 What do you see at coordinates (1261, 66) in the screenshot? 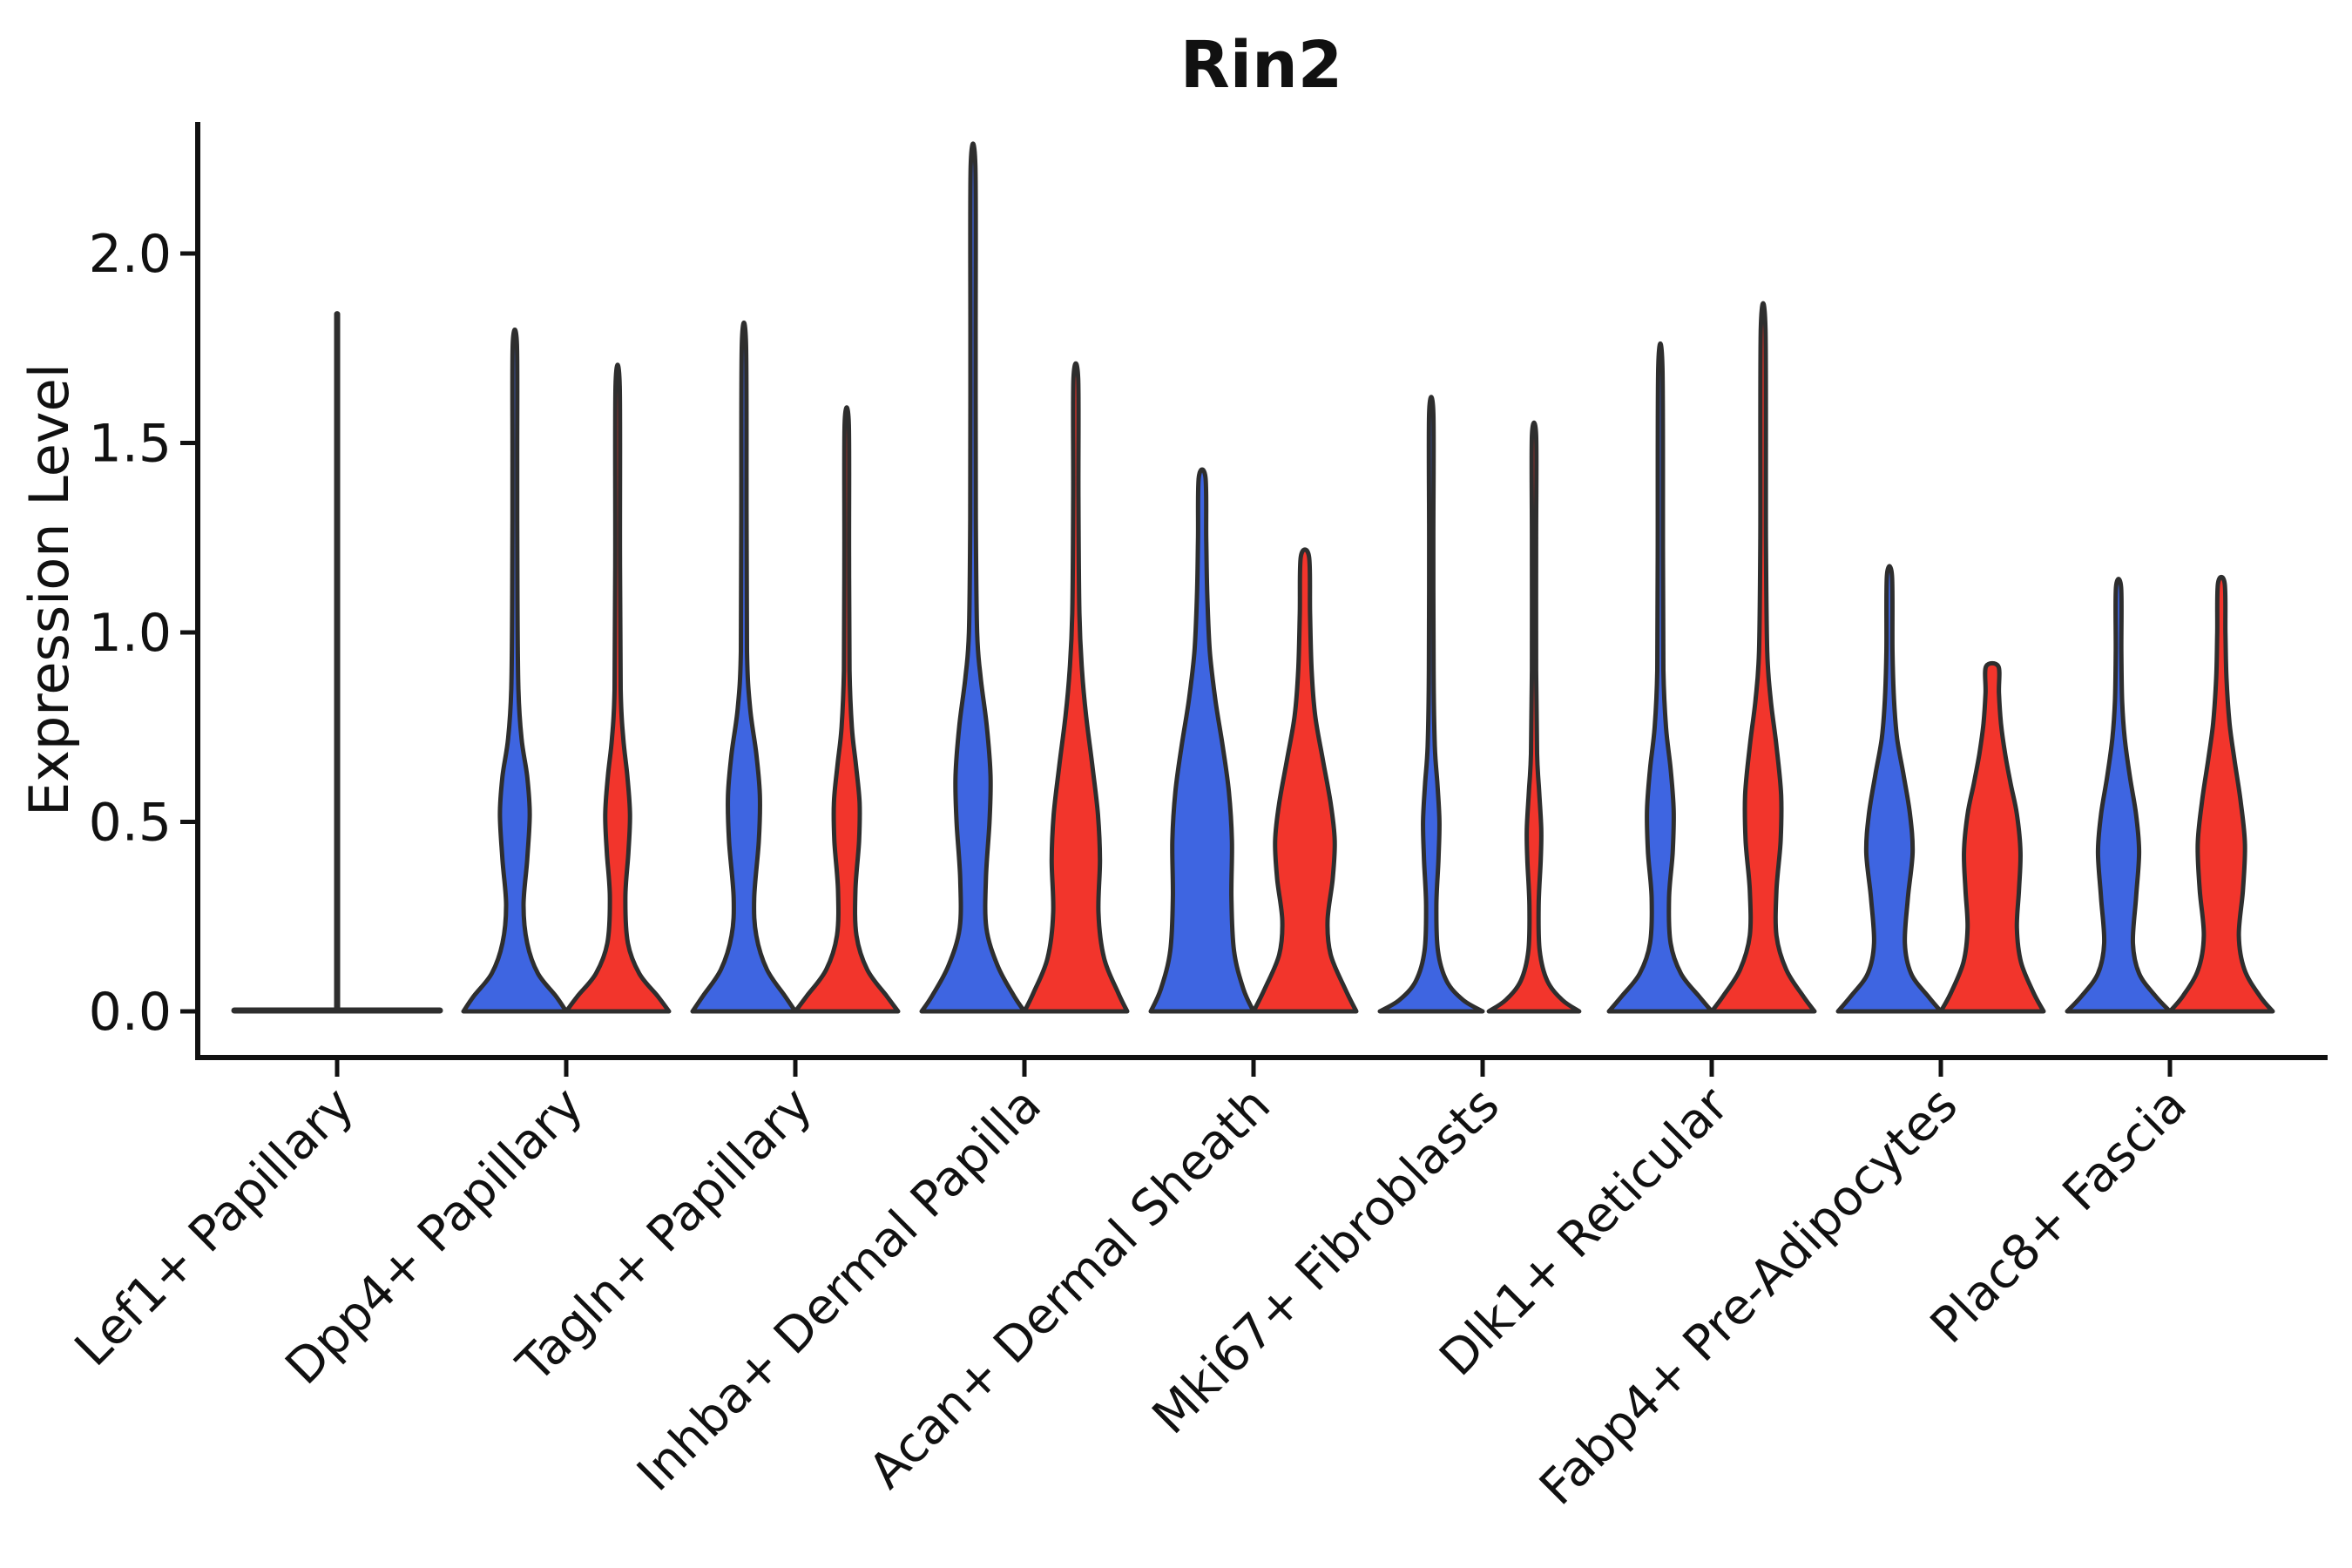
I see `chart-title: Rin2` at bounding box center [1261, 66].